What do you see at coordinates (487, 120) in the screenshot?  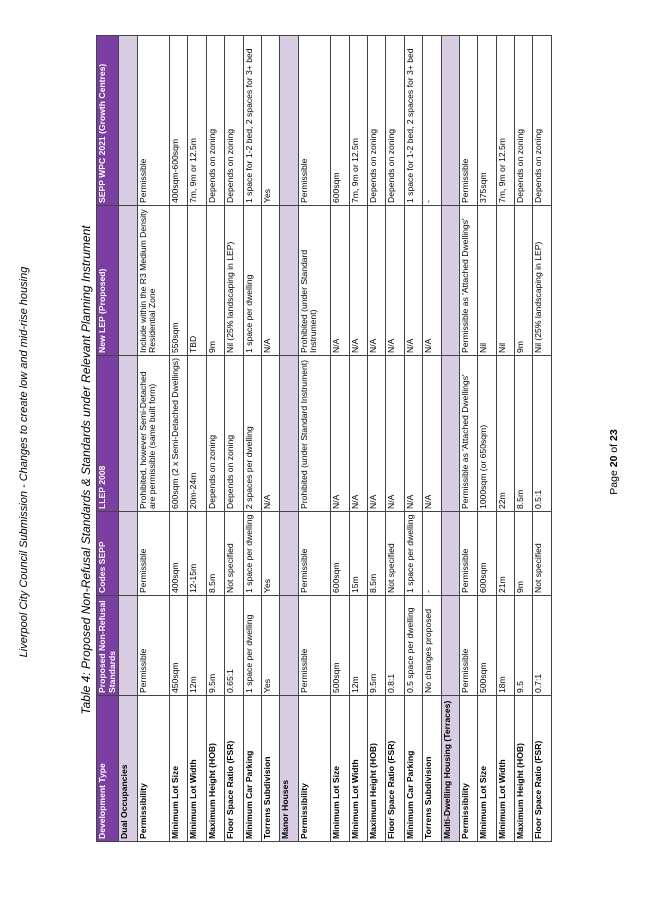 I see `table-cell: 375sqm` at bounding box center [487, 120].